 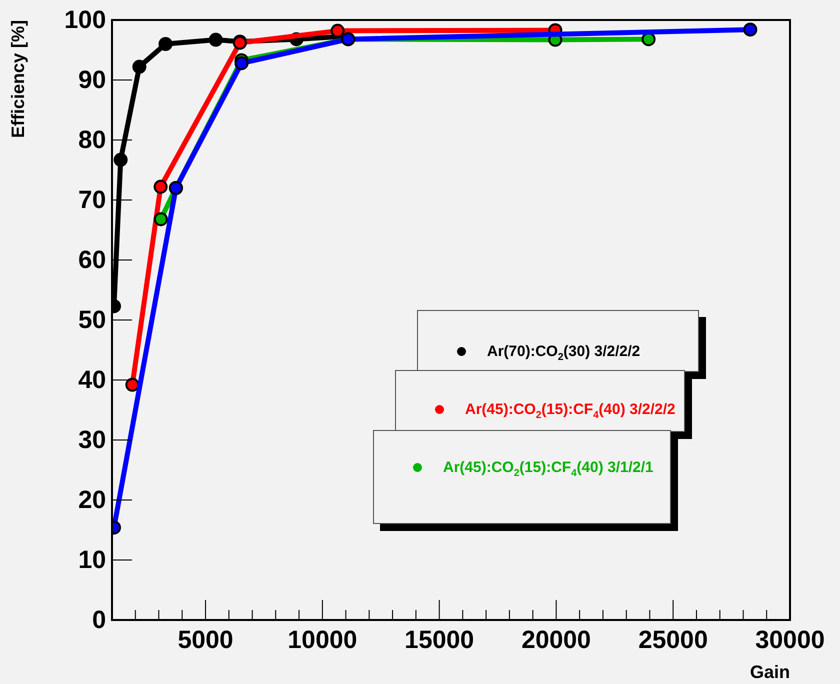 I want to click on x-tick-label: 15000, so click(x=439, y=640).